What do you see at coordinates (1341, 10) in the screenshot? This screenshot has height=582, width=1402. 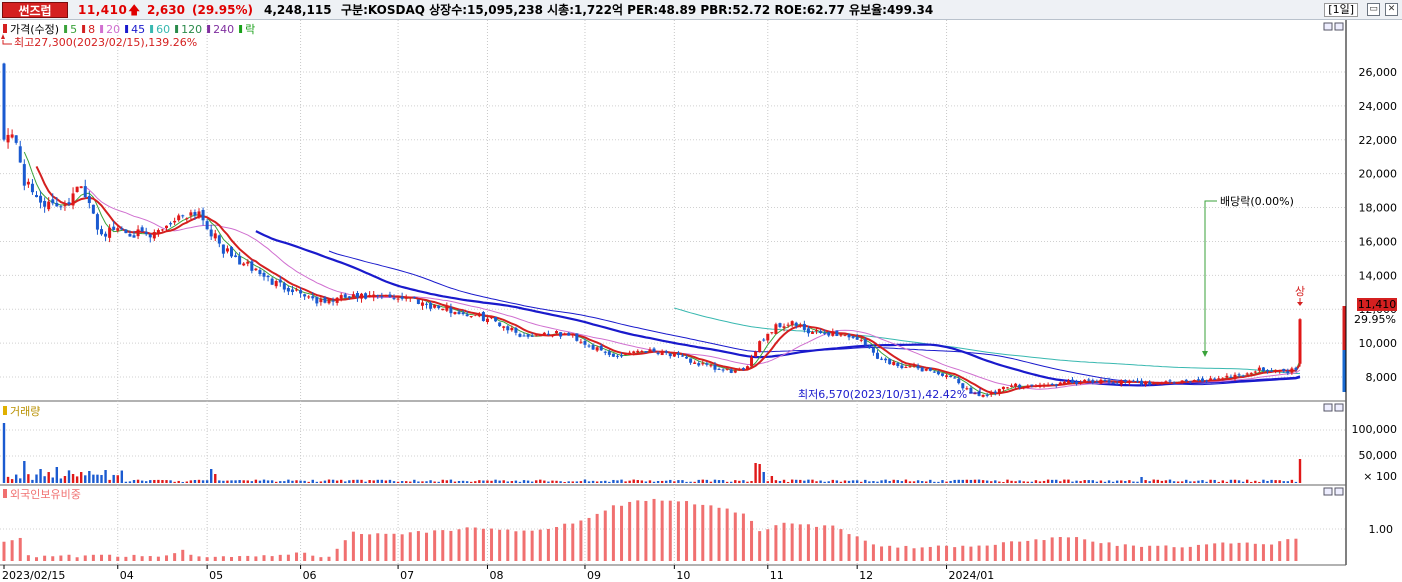 I see `period-selector: [1일]` at bounding box center [1341, 10].